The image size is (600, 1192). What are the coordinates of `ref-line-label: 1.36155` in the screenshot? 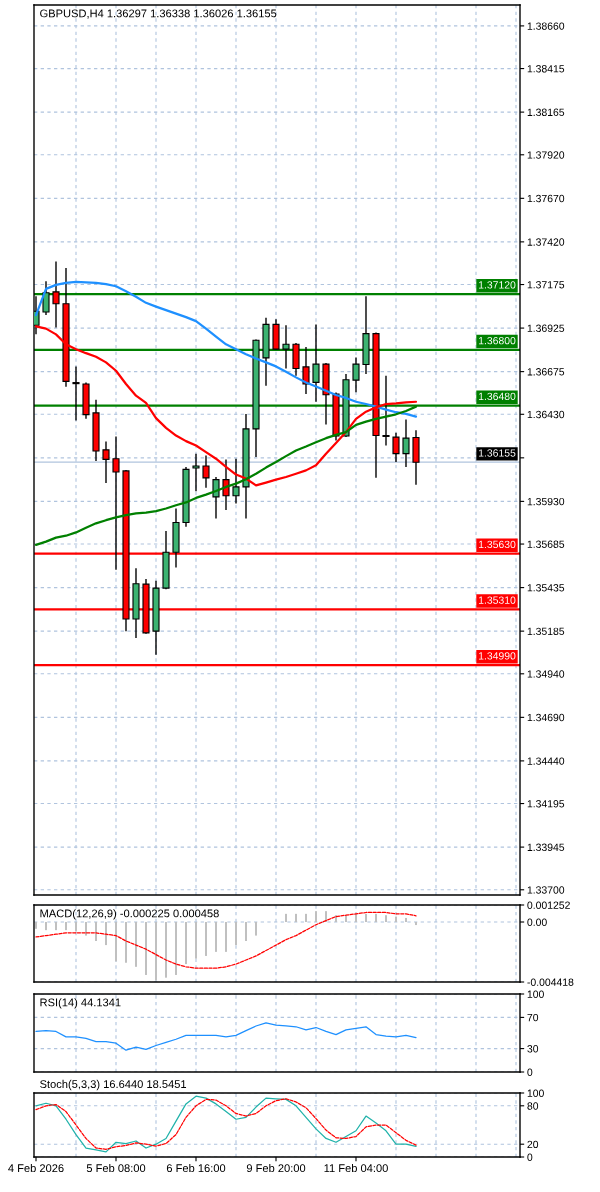 It's located at (497, 453).